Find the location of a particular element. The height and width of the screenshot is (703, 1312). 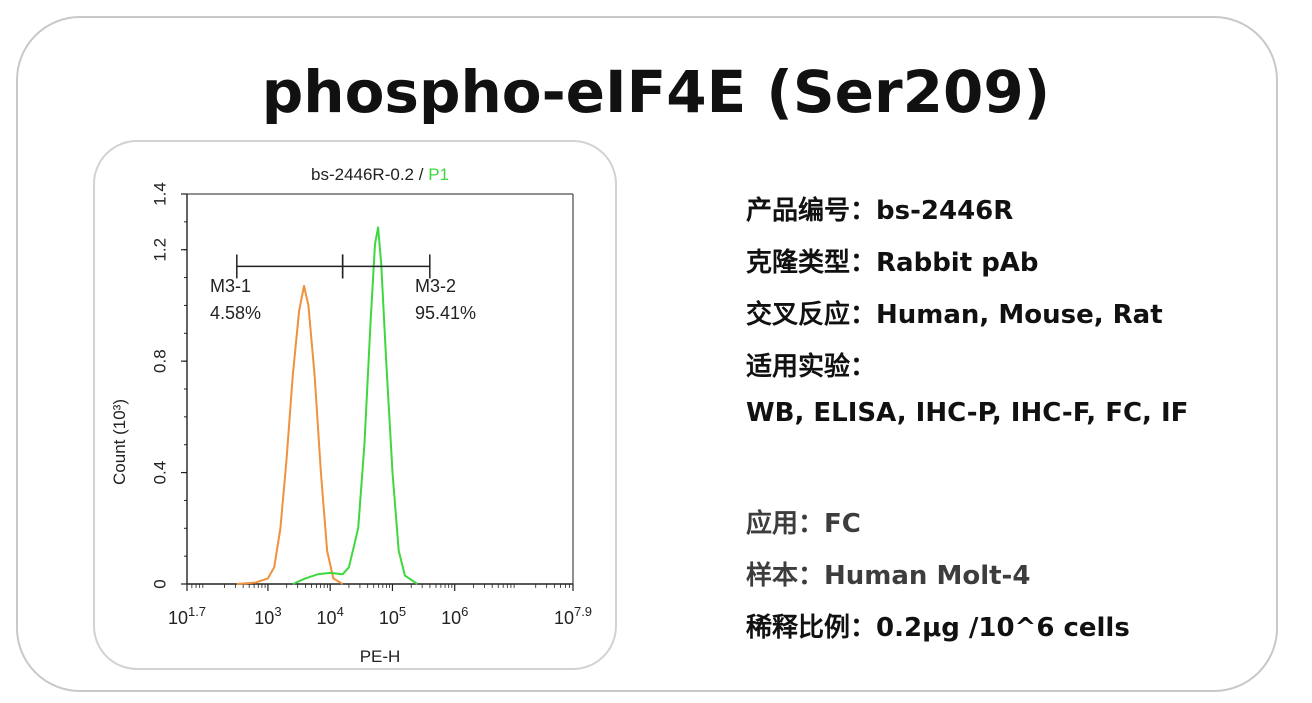

y-tick-label: 1.2 is located at coordinates (159, 250).